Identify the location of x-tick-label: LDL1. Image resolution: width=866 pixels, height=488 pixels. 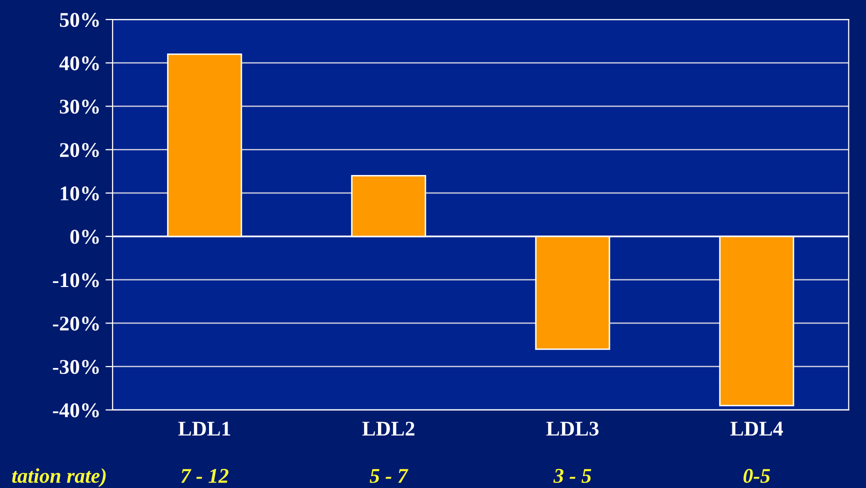
(204, 429).